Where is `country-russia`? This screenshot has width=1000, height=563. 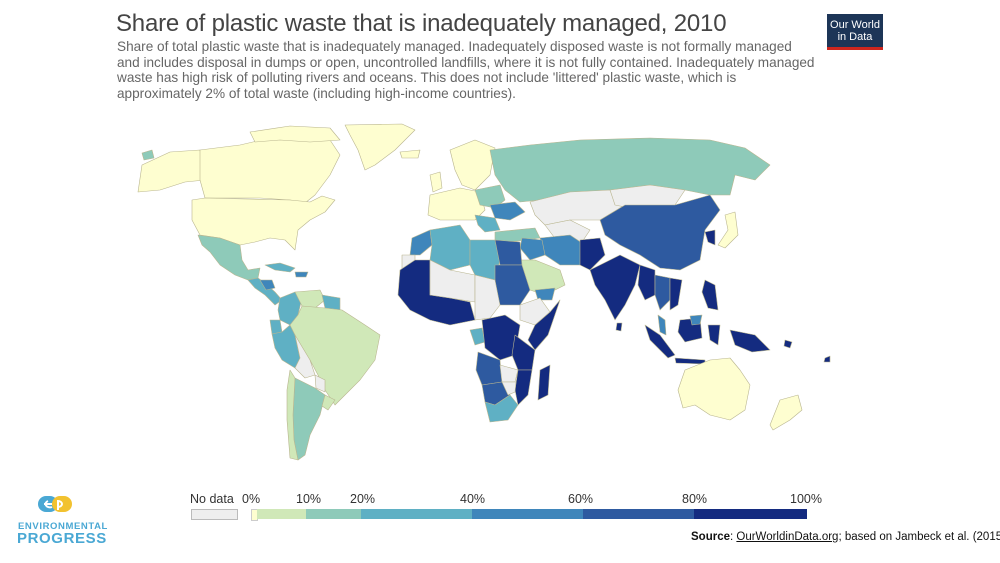
country-russia is located at coordinates (630, 170).